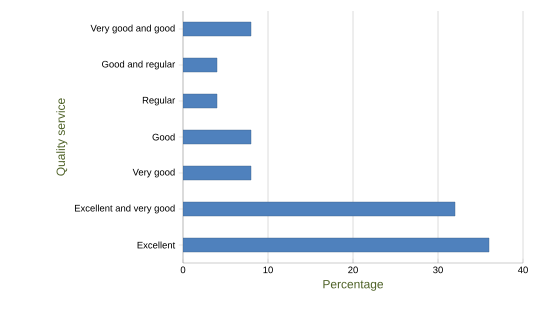  What do you see at coordinates (183, 270) in the screenshot?
I see `x-tick-label: 0` at bounding box center [183, 270].